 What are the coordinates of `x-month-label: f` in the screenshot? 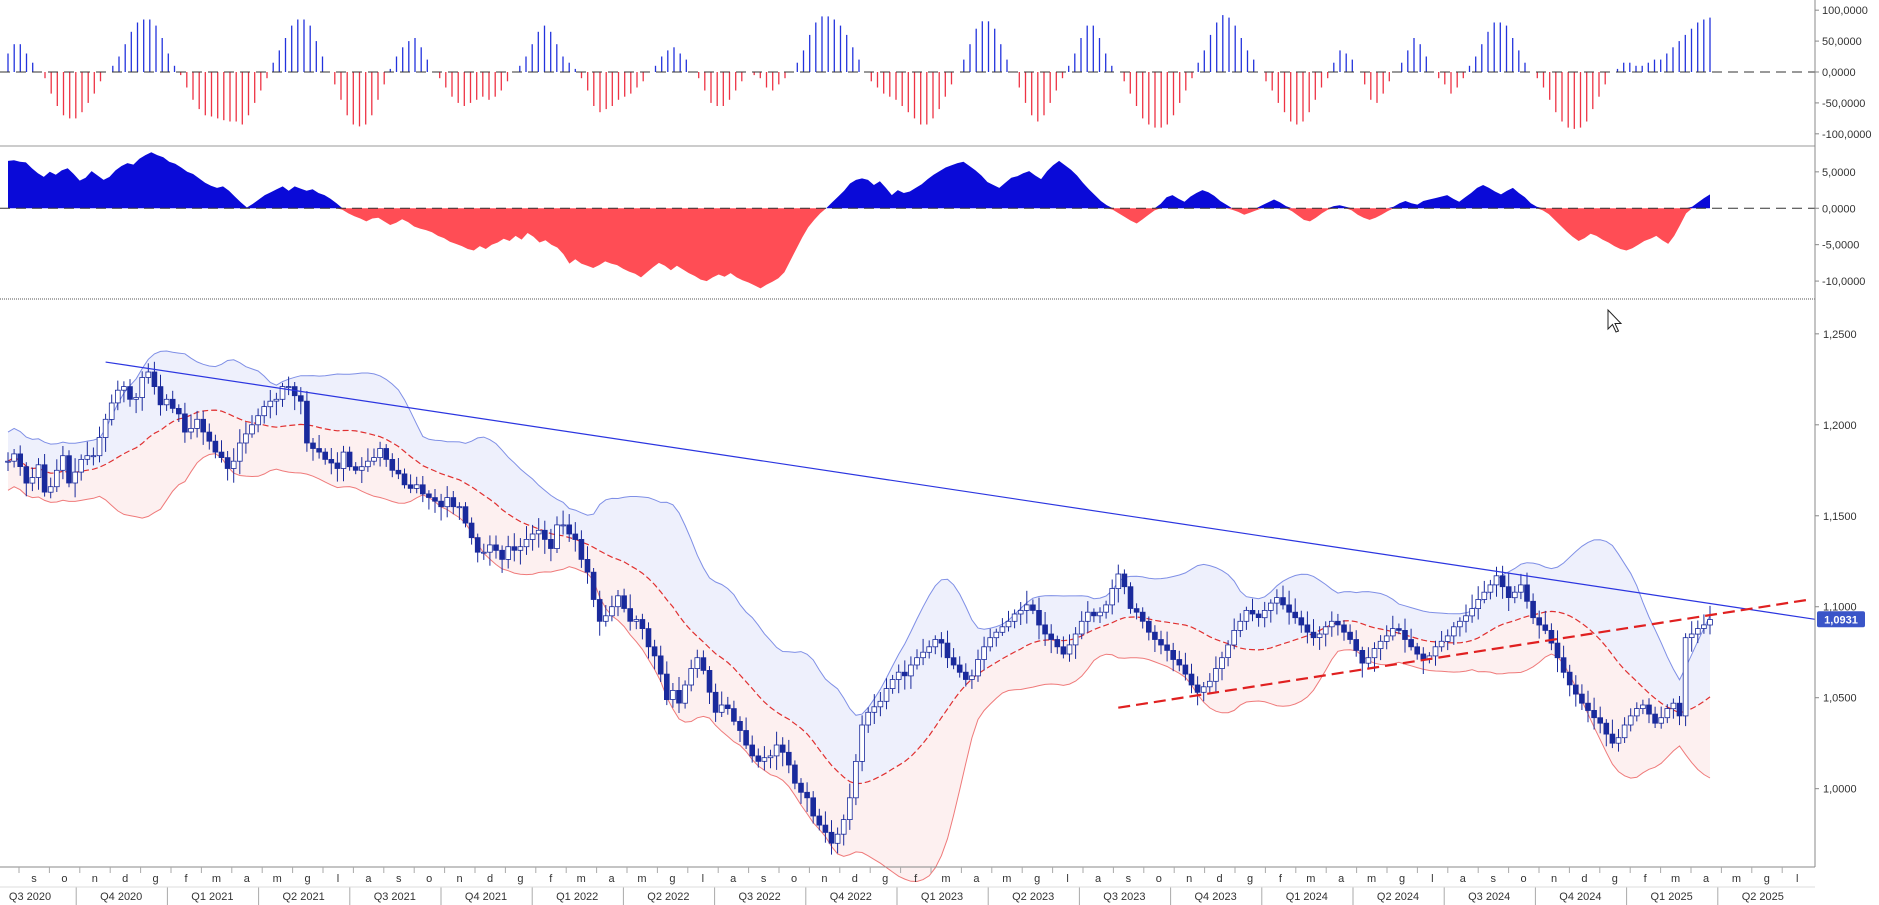 It's located at (1646, 879).